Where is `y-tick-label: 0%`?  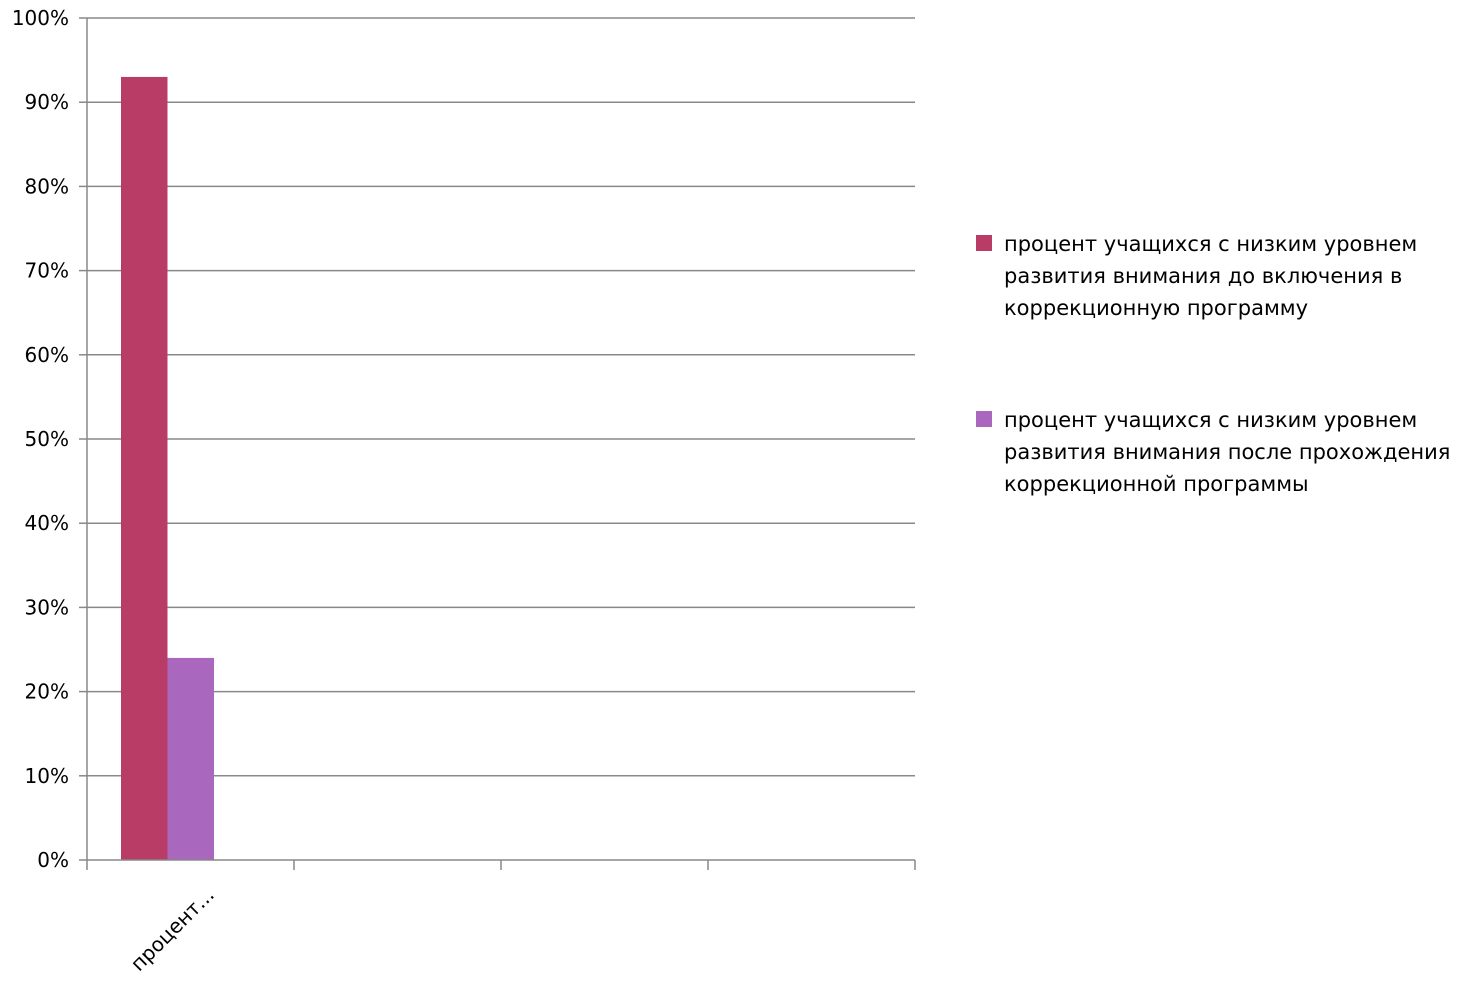 y-tick-label: 0% is located at coordinates (53, 860).